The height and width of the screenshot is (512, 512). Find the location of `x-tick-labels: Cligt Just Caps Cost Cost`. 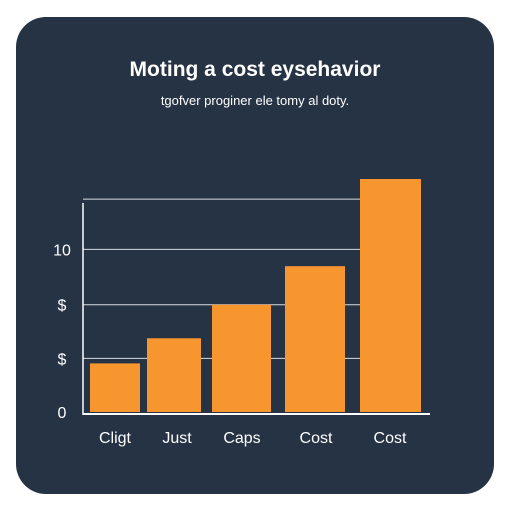

x-tick-labels: Cligt Just Caps Cost Cost is located at coordinates (253, 438).